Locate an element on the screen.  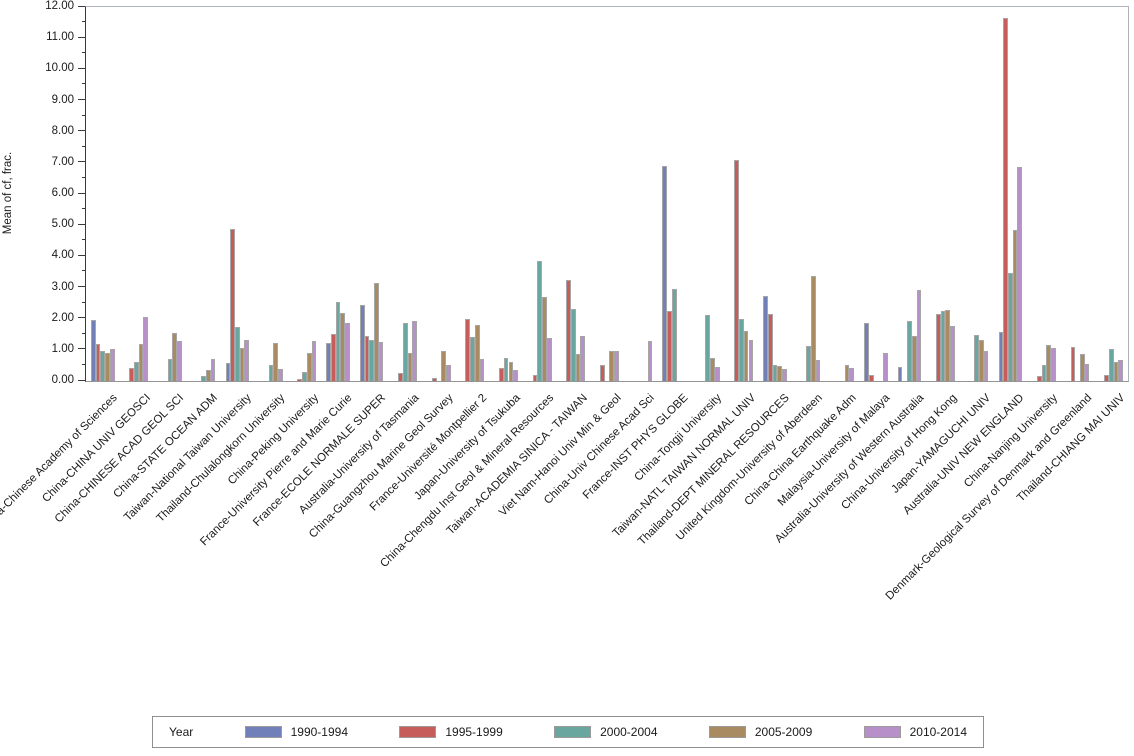
y-tick-label: 11.00 is located at coordinates (60, 37).